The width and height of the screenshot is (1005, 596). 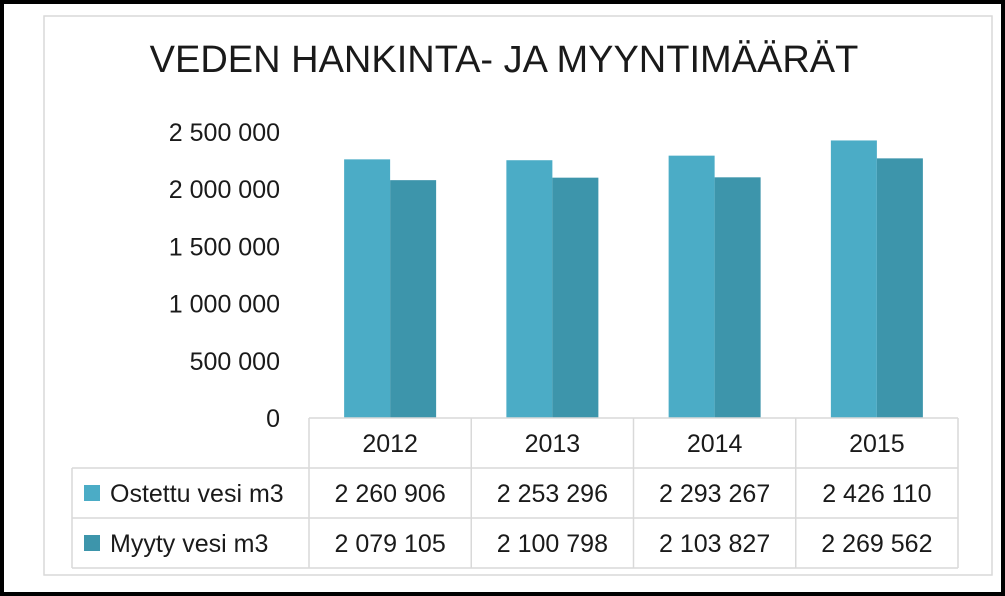 What do you see at coordinates (224, 247) in the screenshot?
I see `y-tick-label: 1 500 000` at bounding box center [224, 247].